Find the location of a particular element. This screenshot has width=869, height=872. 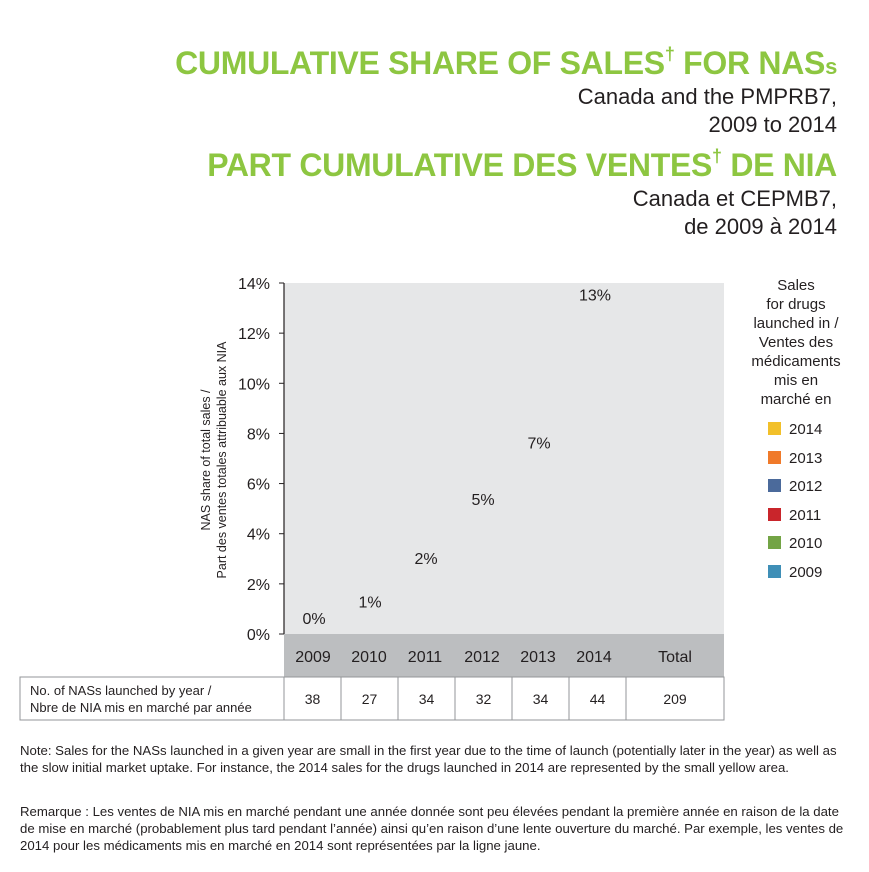

title-fr-tail: DE NIA is located at coordinates (779, 165).